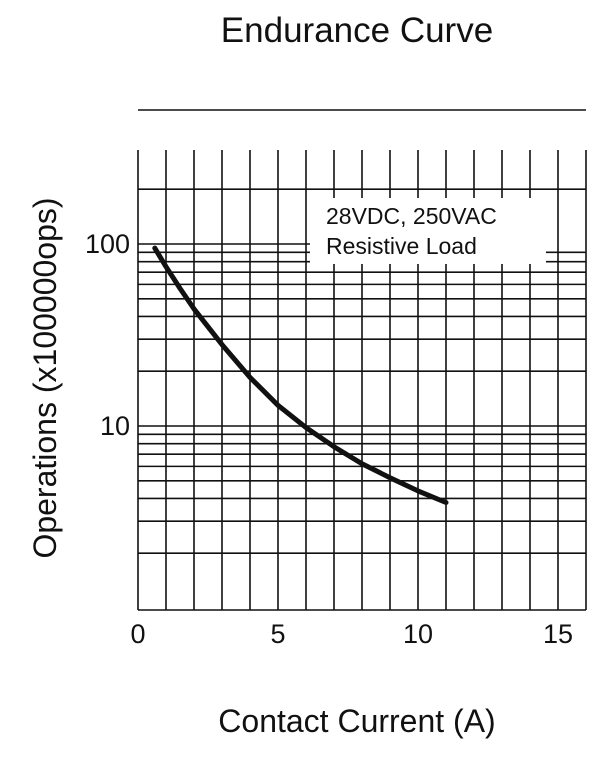 This screenshot has width=614, height=769. I want to click on annotation-line-2: Resistive Load, so click(401, 246).